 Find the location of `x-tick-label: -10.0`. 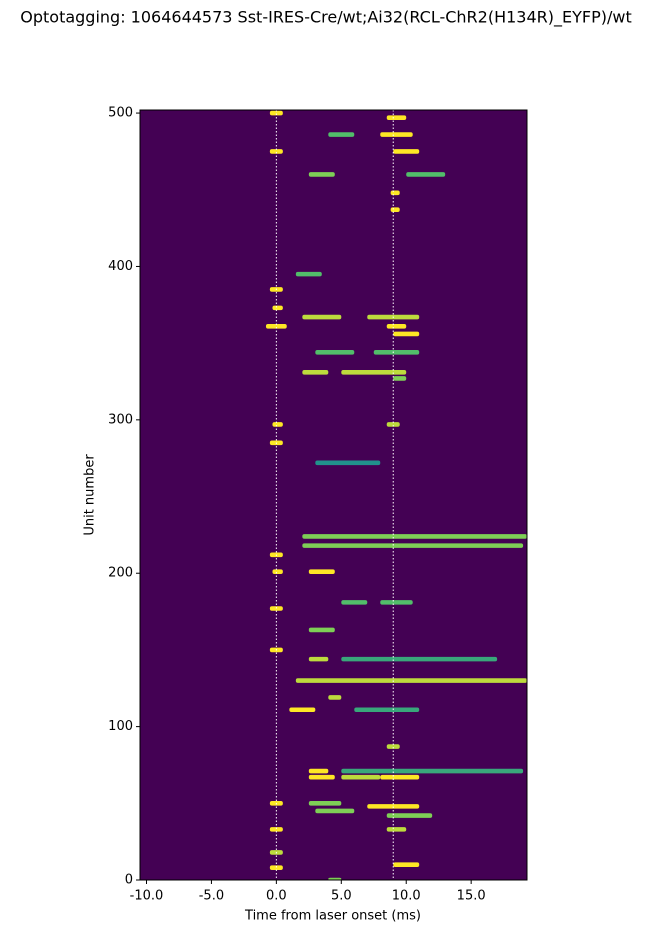

x-tick-label: -10.0 is located at coordinates (147, 896).